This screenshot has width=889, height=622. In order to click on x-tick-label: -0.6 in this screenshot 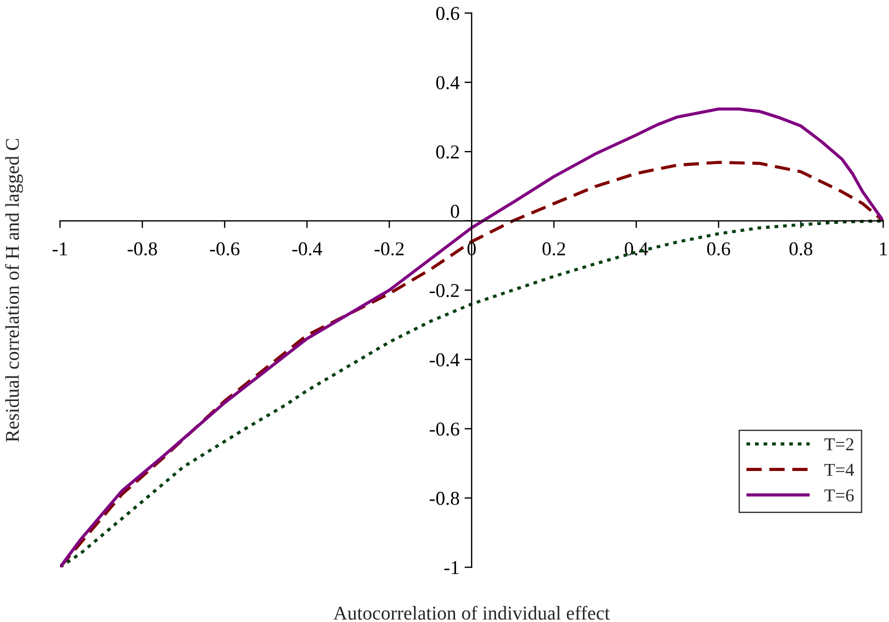, I will do `click(225, 249)`.